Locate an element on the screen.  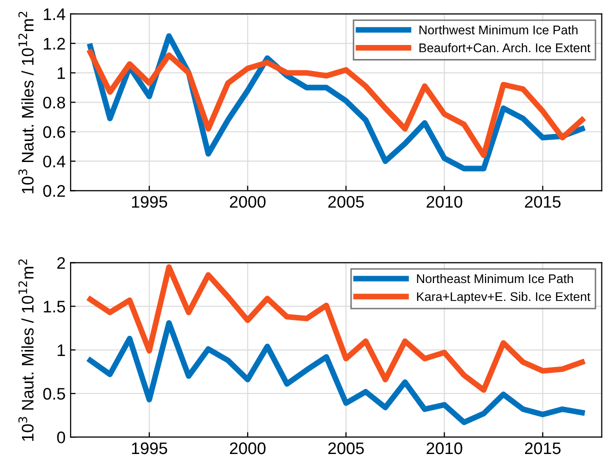
legend-label: Northwest Minimum Ice Path is located at coordinates (499, 29).